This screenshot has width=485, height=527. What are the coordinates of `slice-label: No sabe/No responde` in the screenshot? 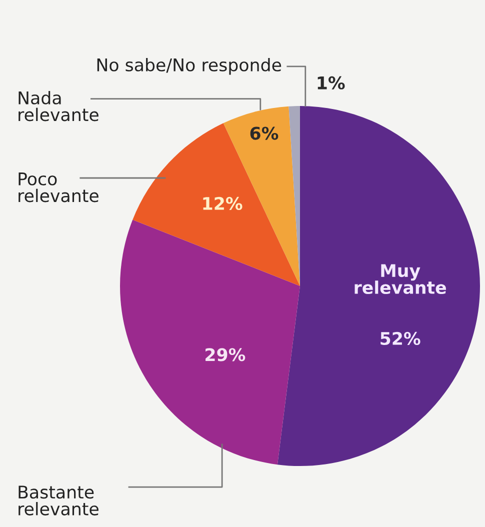 It's located at (189, 66).